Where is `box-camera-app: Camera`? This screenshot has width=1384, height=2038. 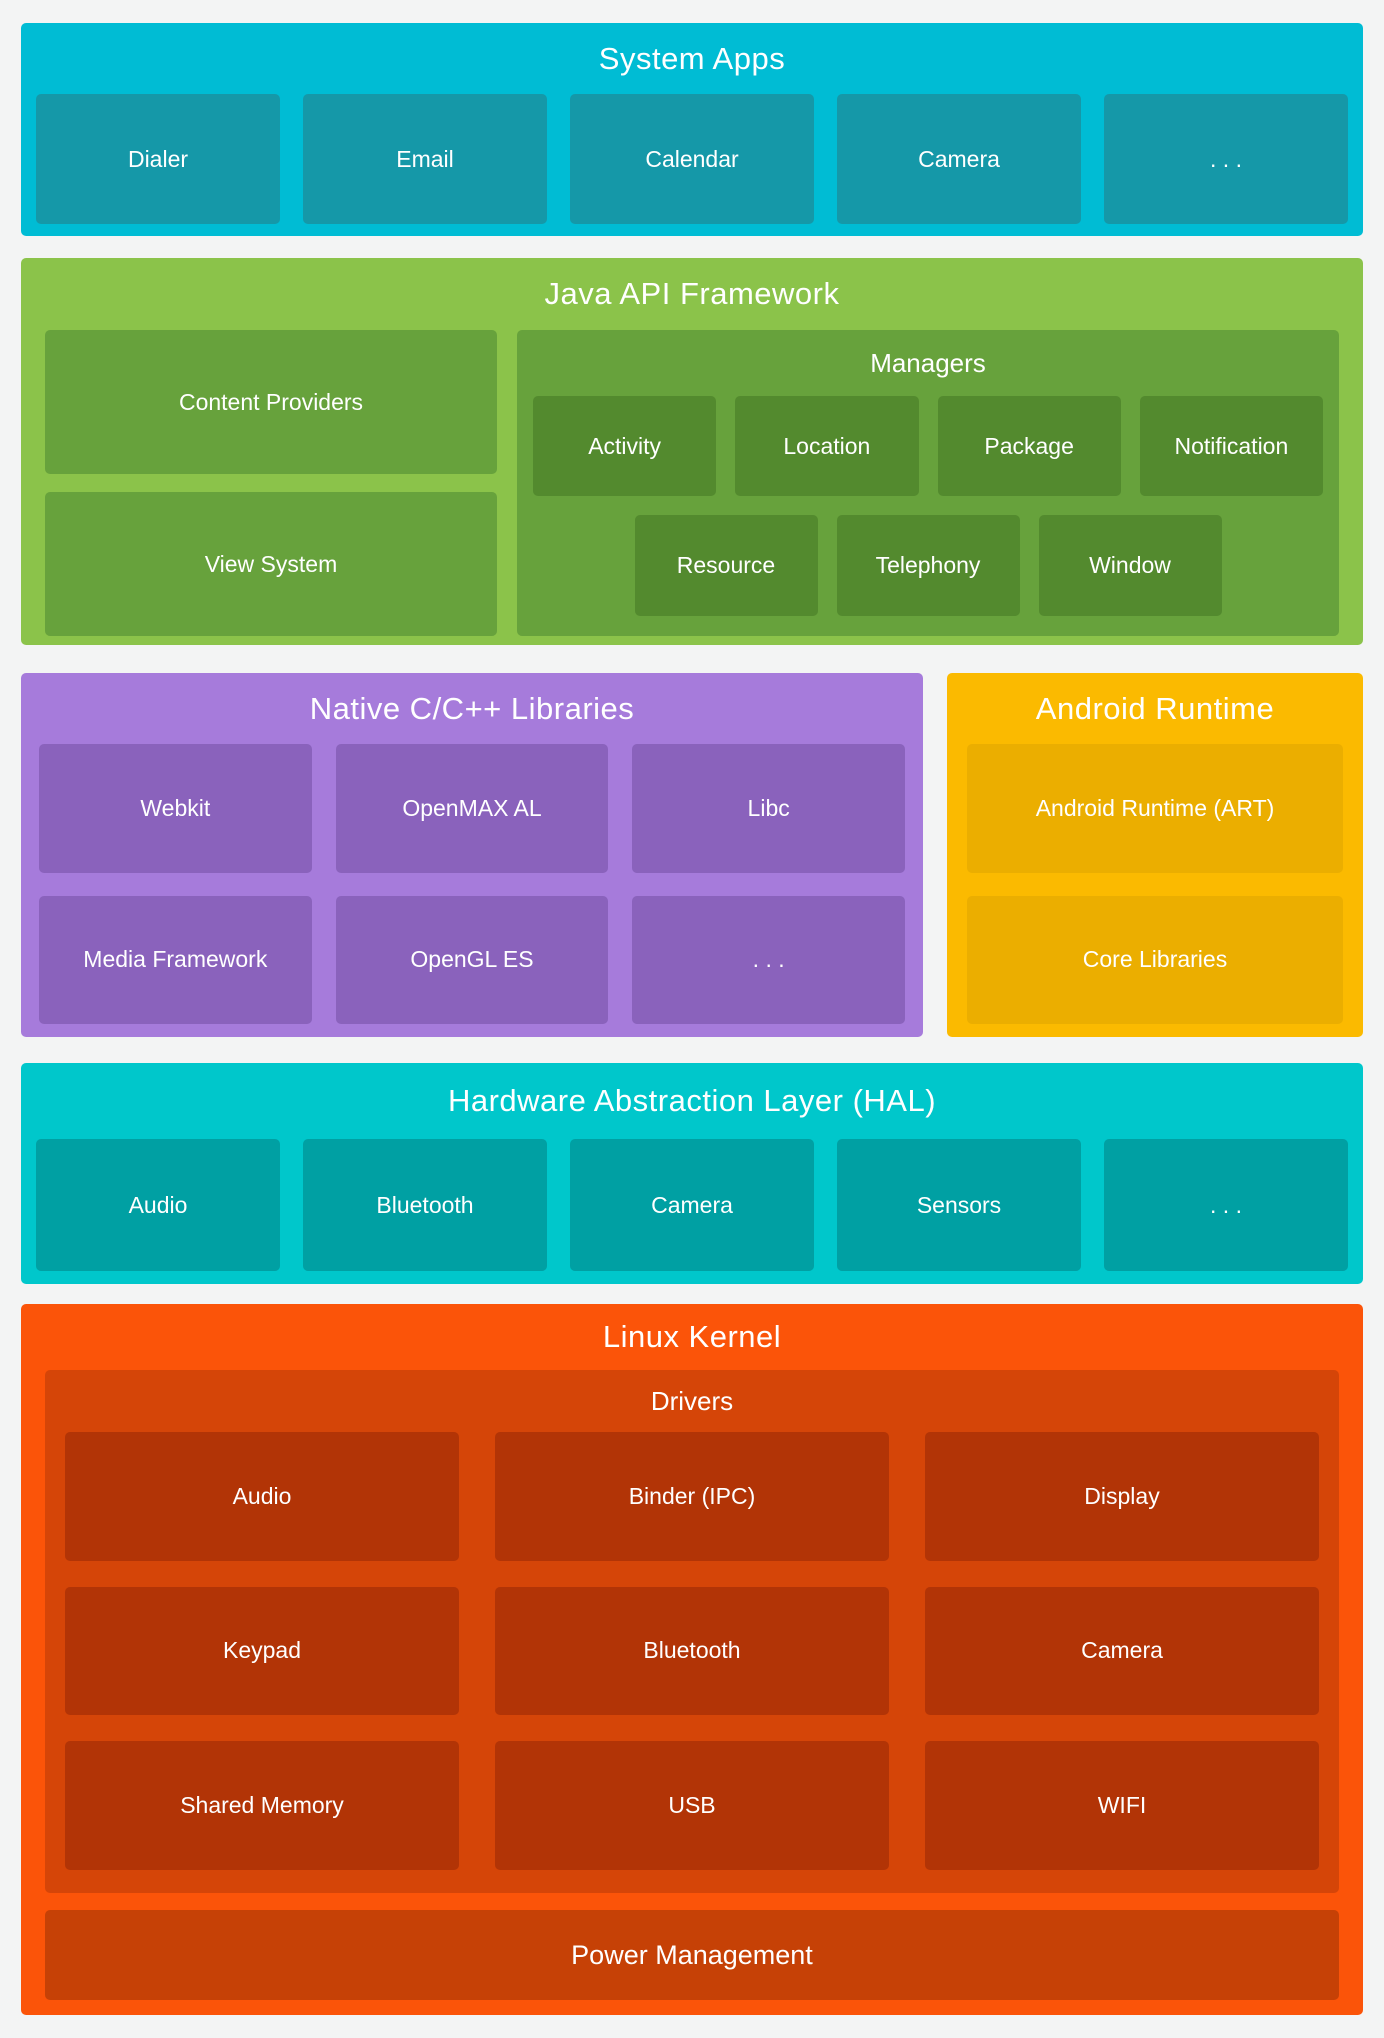 box-camera-app: Camera is located at coordinates (959, 159).